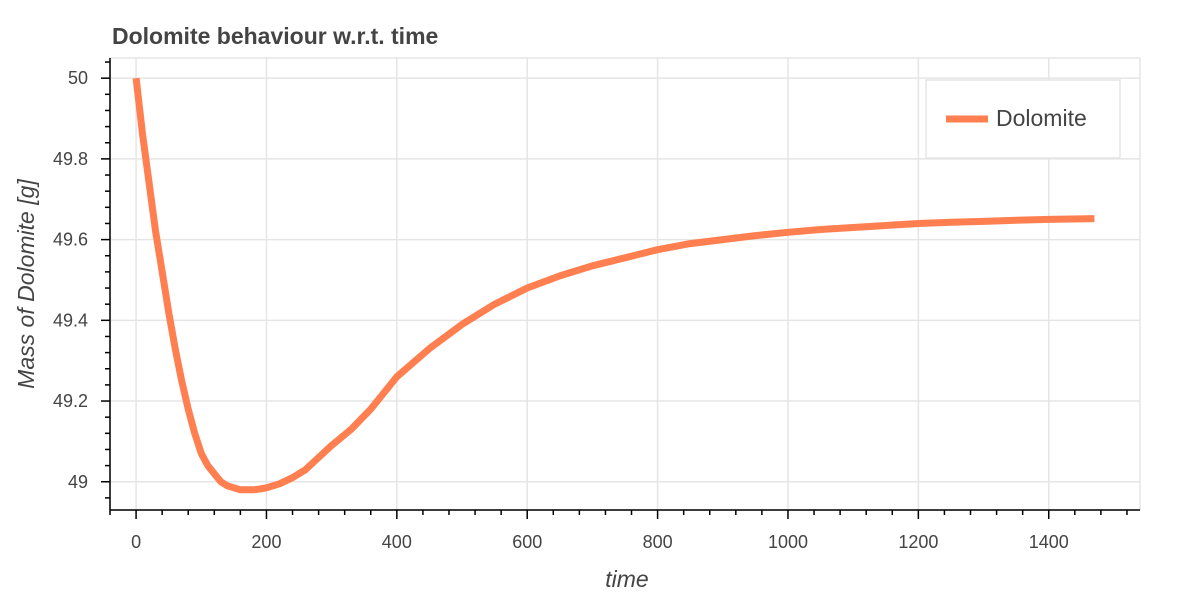  What do you see at coordinates (626, 579) in the screenshot?
I see `x-axis-label: time` at bounding box center [626, 579].